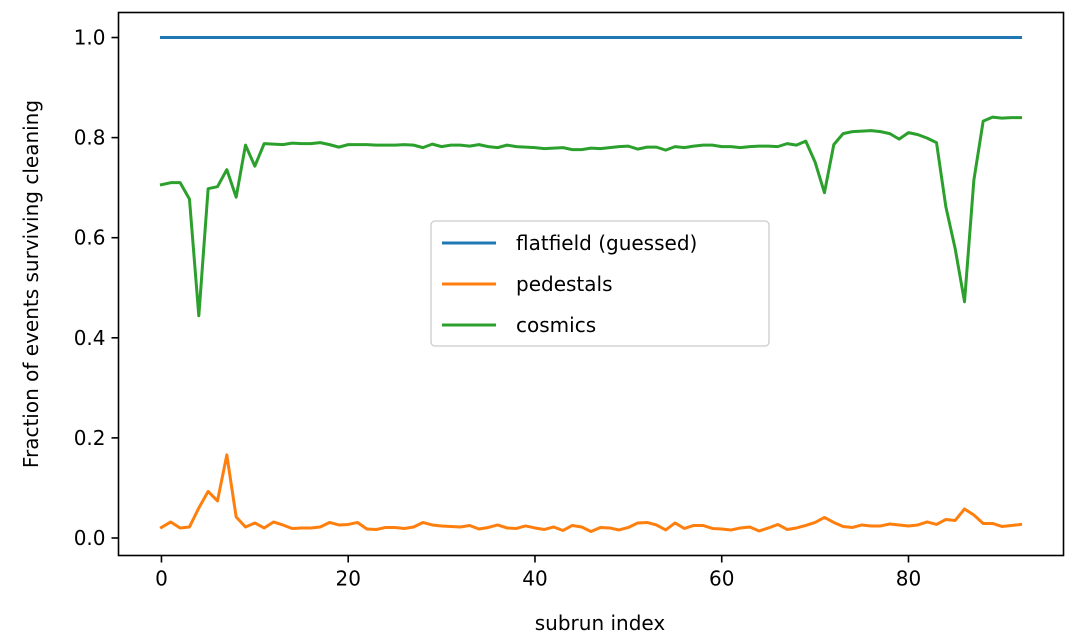 The width and height of the screenshot is (1072, 639). Describe the element at coordinates (606, 243) in the screenshot. I see `legend-label-flatfield-guessed: flatfield (guessed)` at that location.